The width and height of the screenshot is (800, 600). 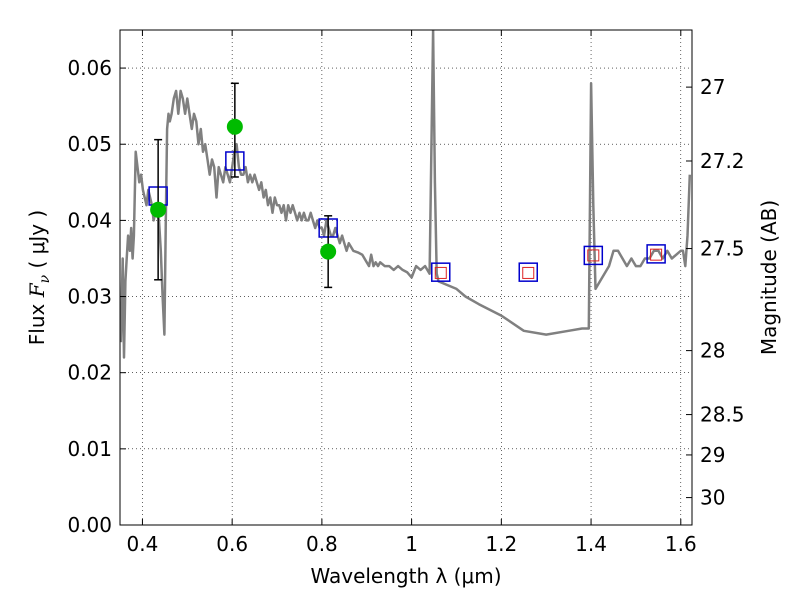 I want to click on y-tick-label: 0.05, so click(x=89, y=144).